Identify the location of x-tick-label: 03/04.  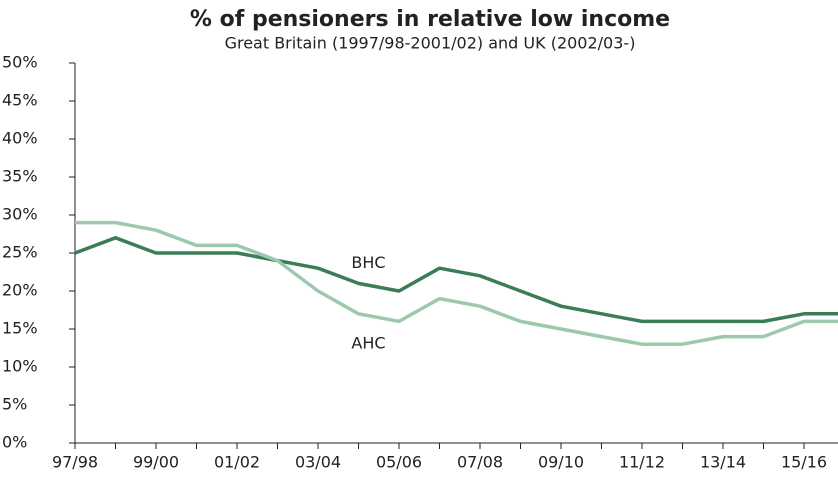
(318, 462).